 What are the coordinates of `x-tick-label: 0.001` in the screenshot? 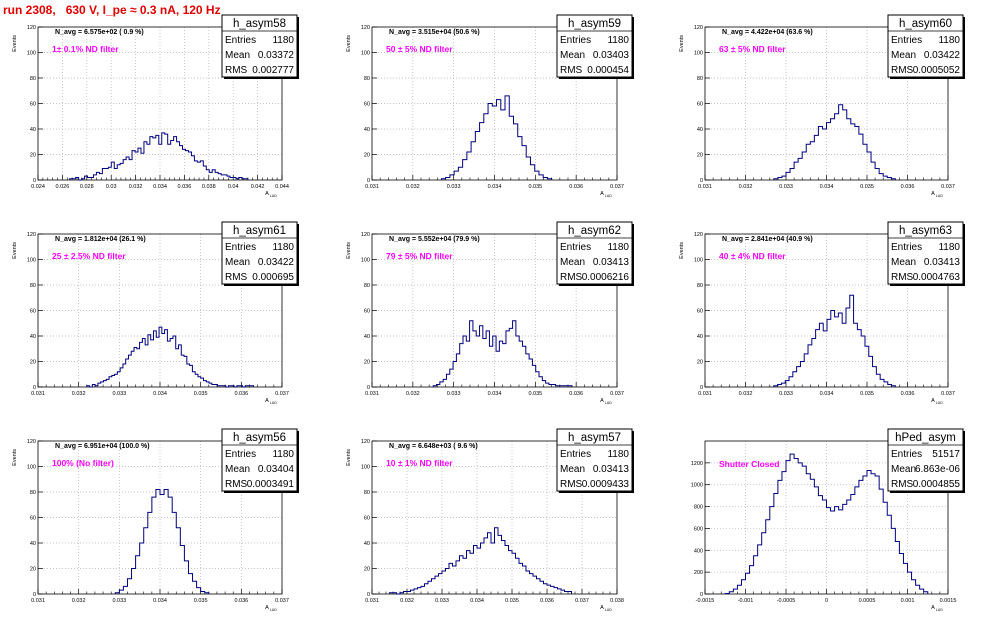 It's located at (908, 601).